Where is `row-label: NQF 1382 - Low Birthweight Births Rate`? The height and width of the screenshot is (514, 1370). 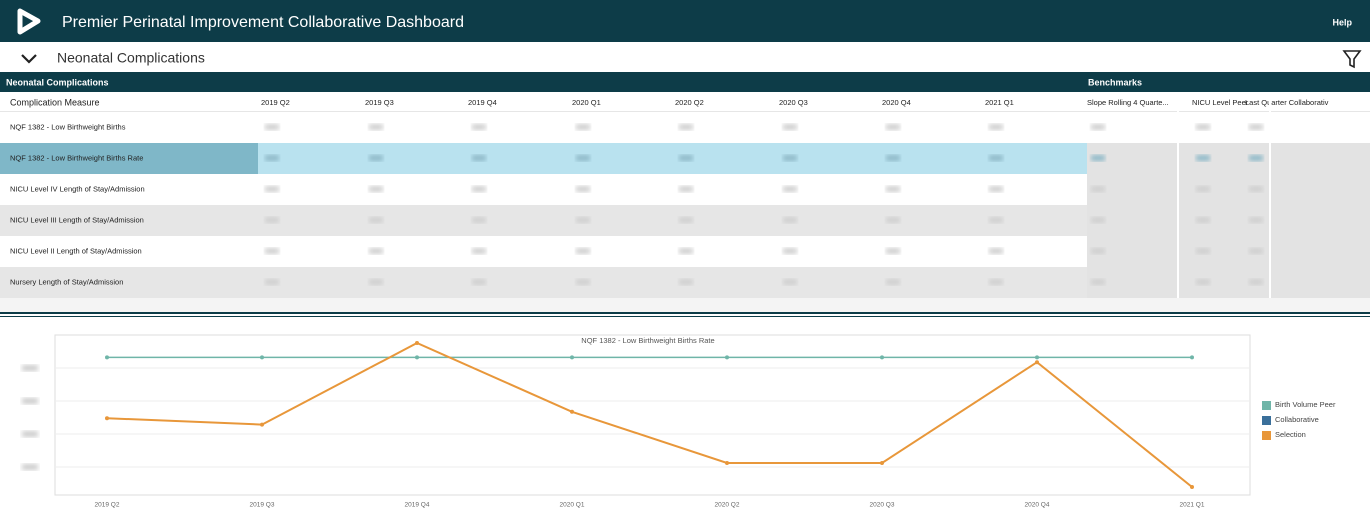 row-label: NQF 1382 - Low Birthweight Births Rate is located at coordinates (76, 157).